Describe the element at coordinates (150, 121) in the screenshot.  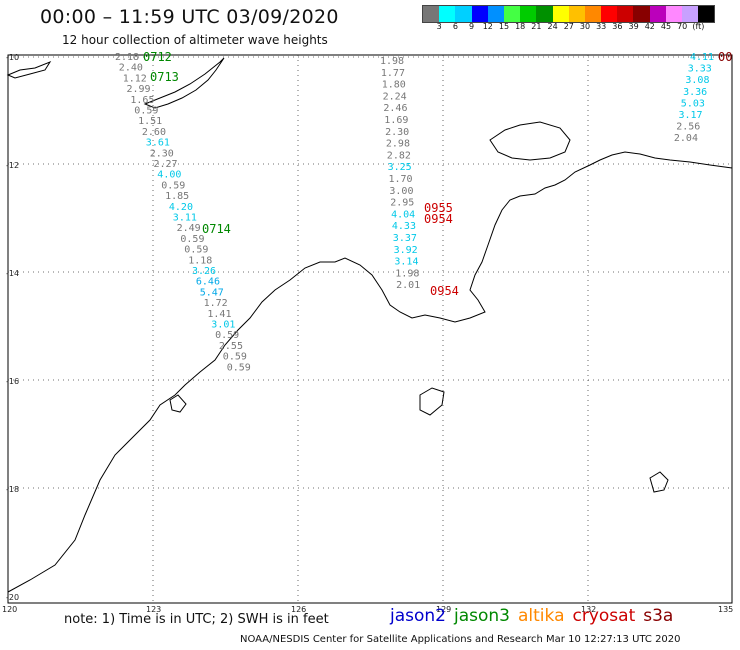
I see `wave-height-value: 1.51` at that location.